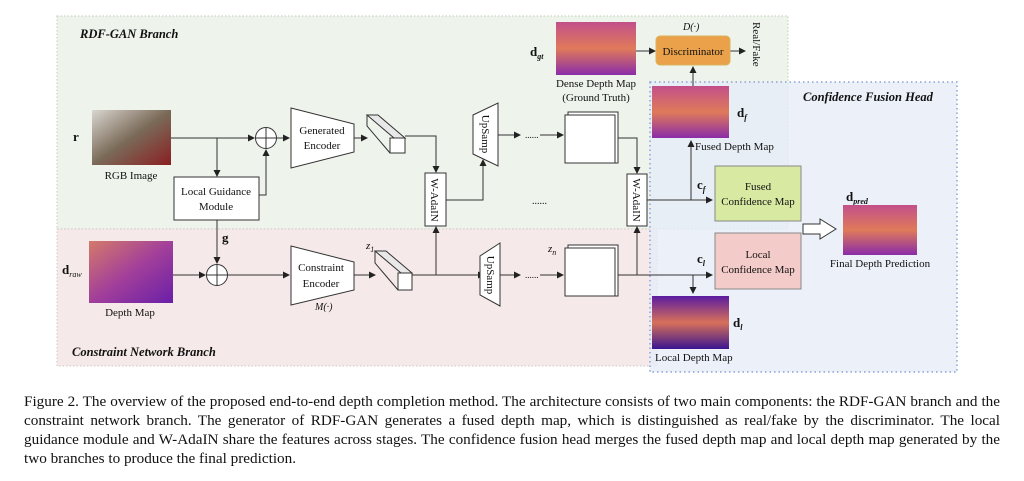  What do you see at coordinates (266, 138) in the screenshot?
I see `add-op-top` at bounding box center [266, 138].